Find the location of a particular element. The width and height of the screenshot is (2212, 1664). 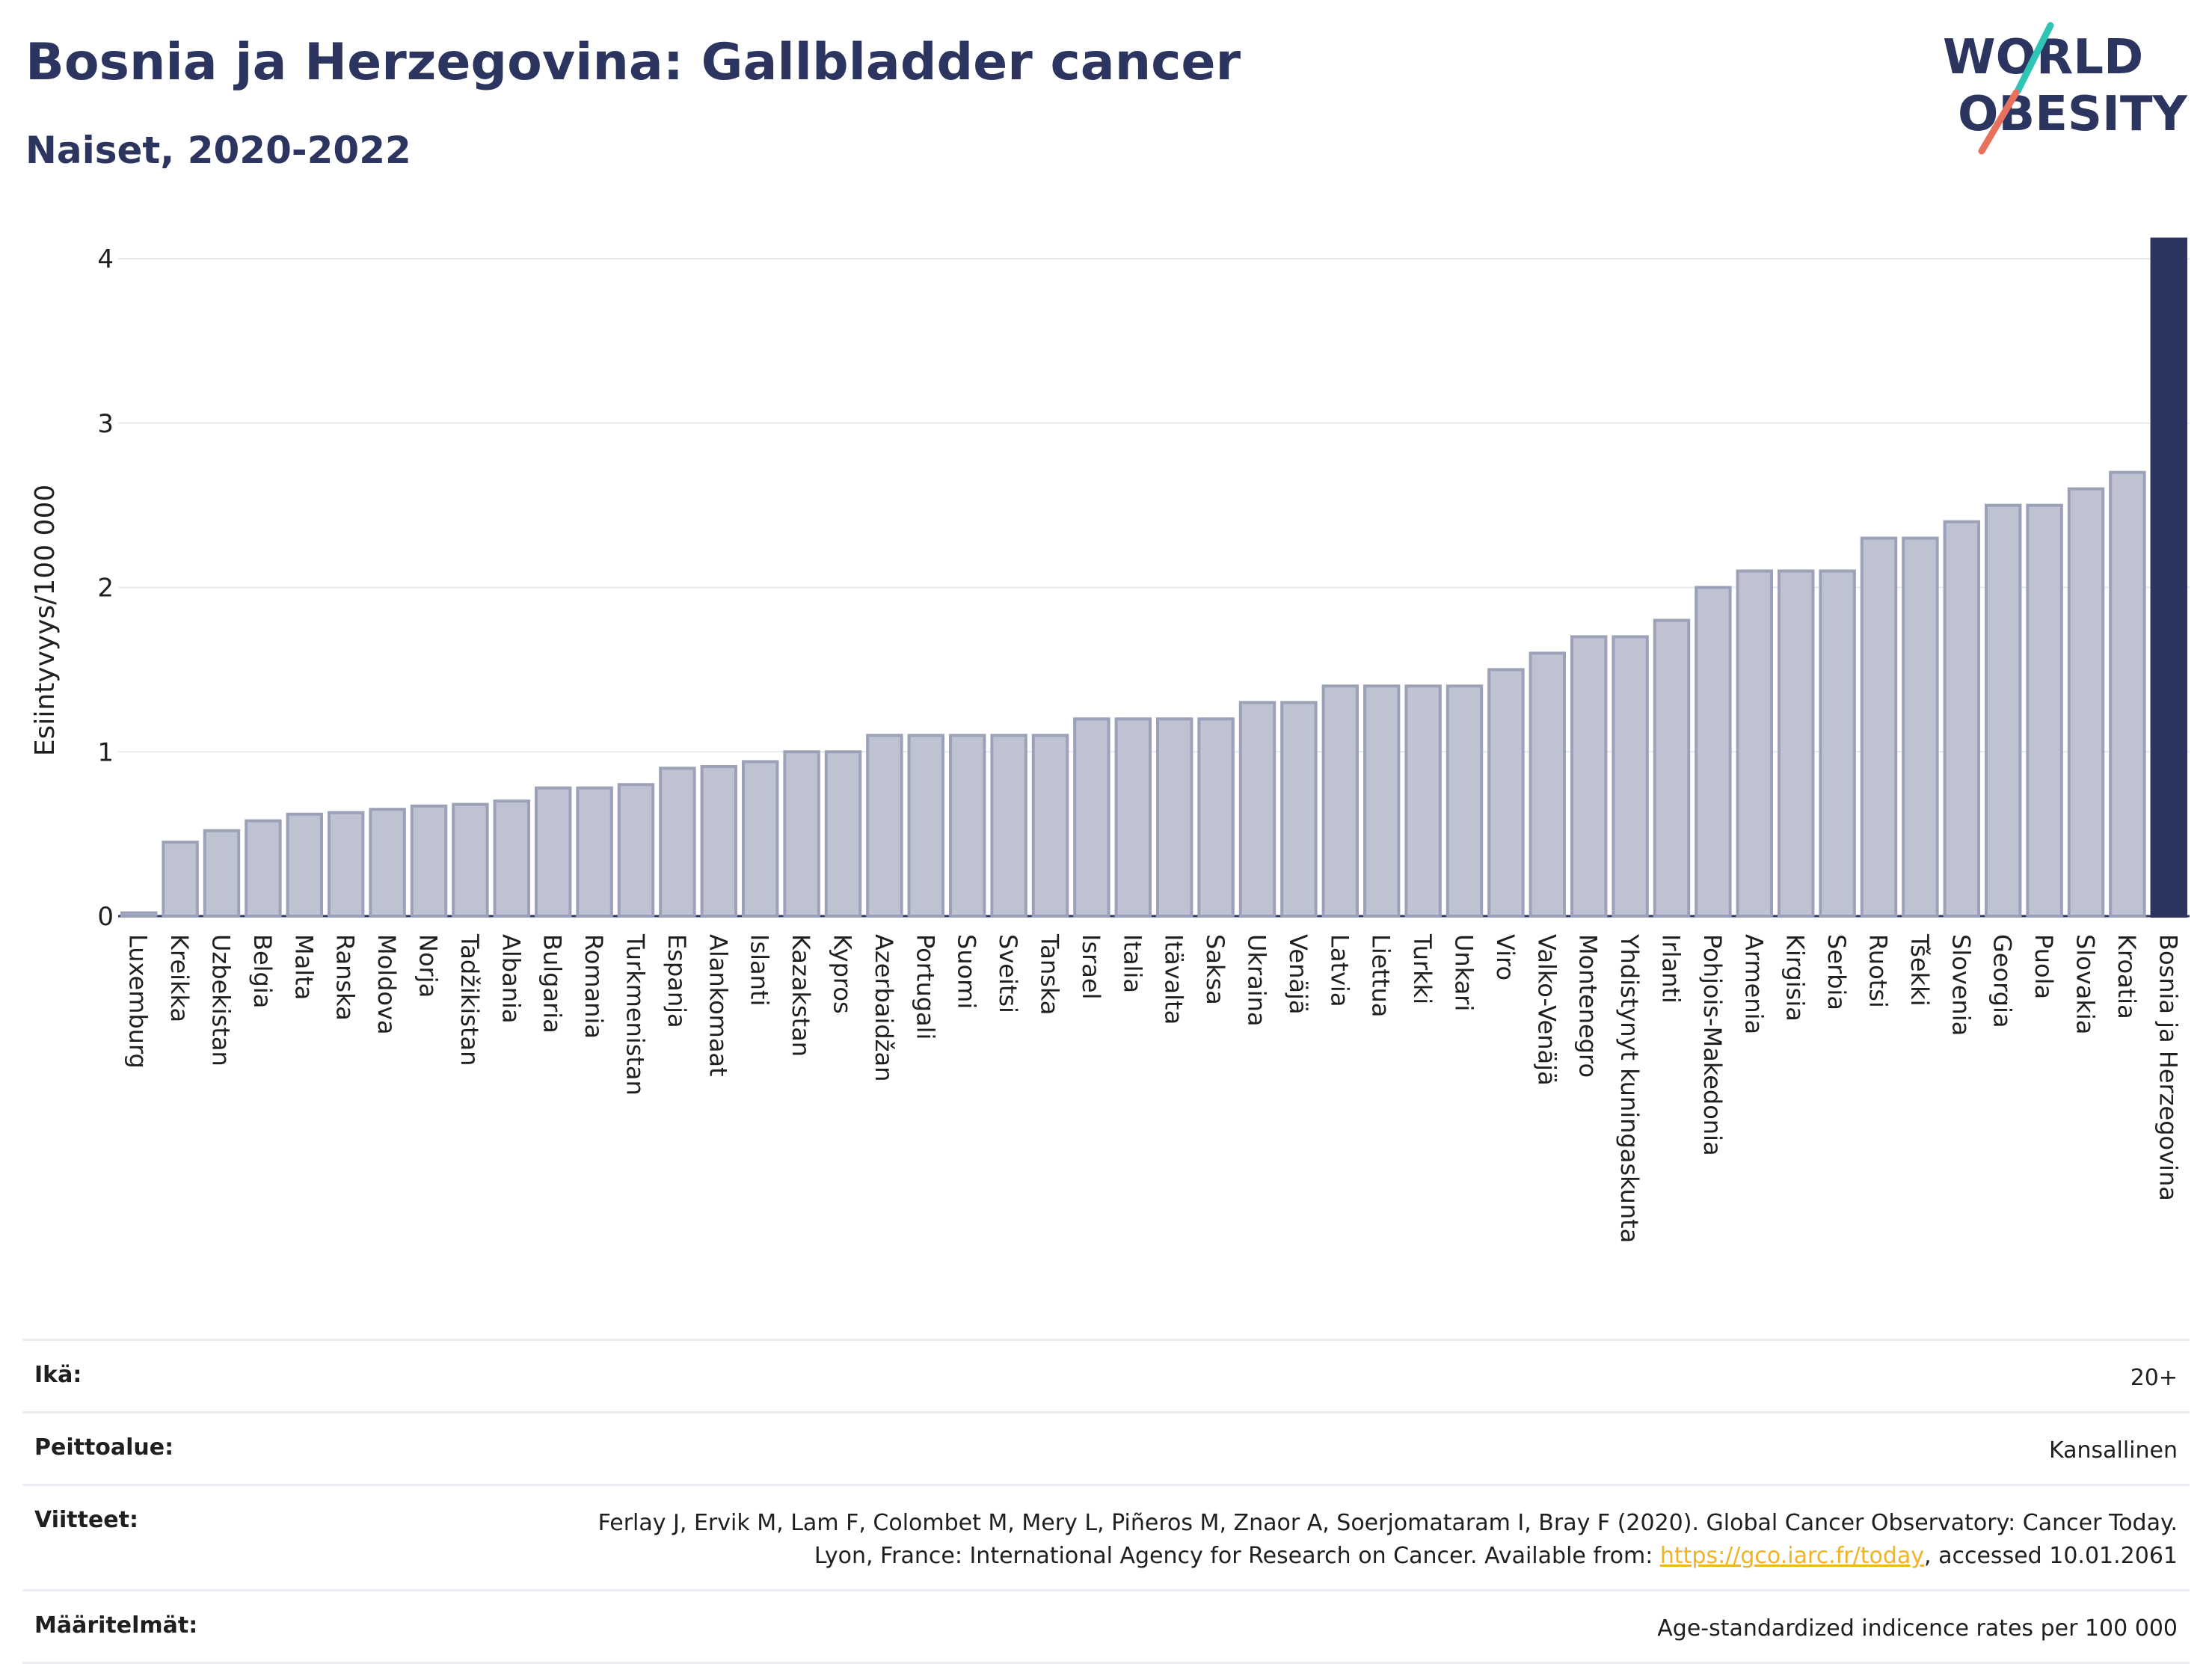

x-tick-label: Unkari is located at coordinates (1464, 973).